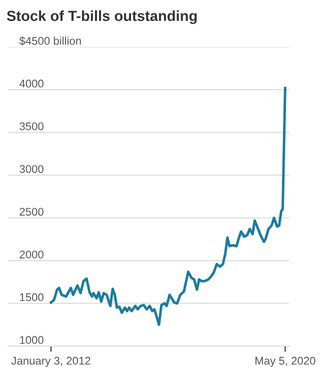  Describe the element at coordinates (32, 169) in the screenshot. I see `y-tick-label: 3000` at that location.